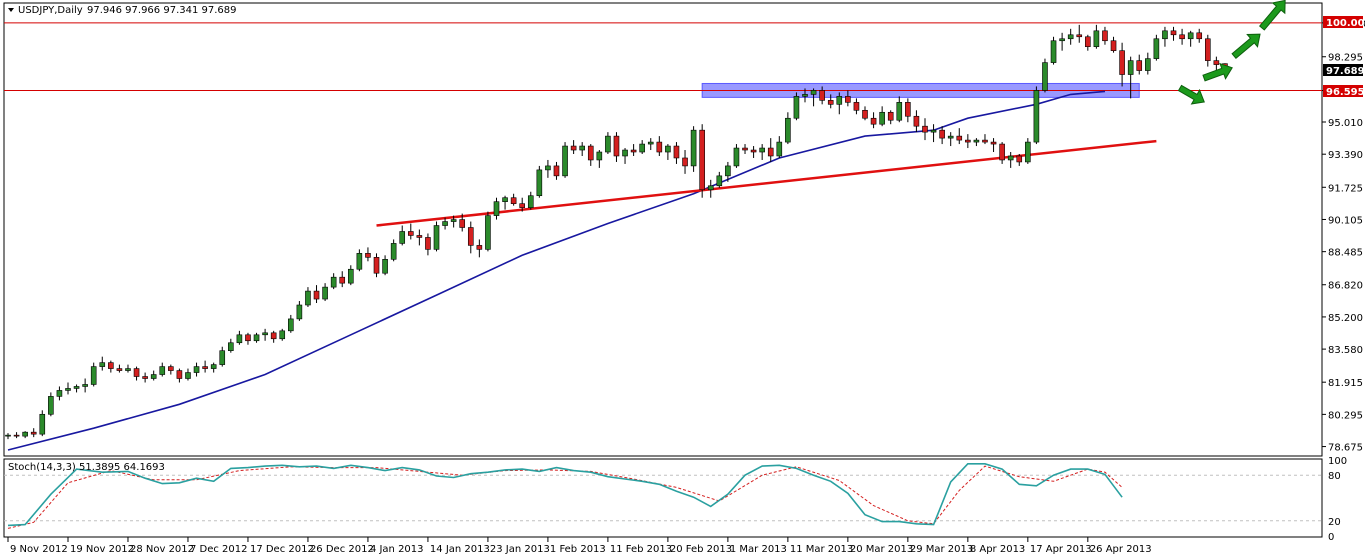 This screenshot has width=1365, height=557. What do you see at coordinates (1345, 188) in the screenshot?
I see `price-axis-tick-label: 91.725` at bounding box center [1345, 188].